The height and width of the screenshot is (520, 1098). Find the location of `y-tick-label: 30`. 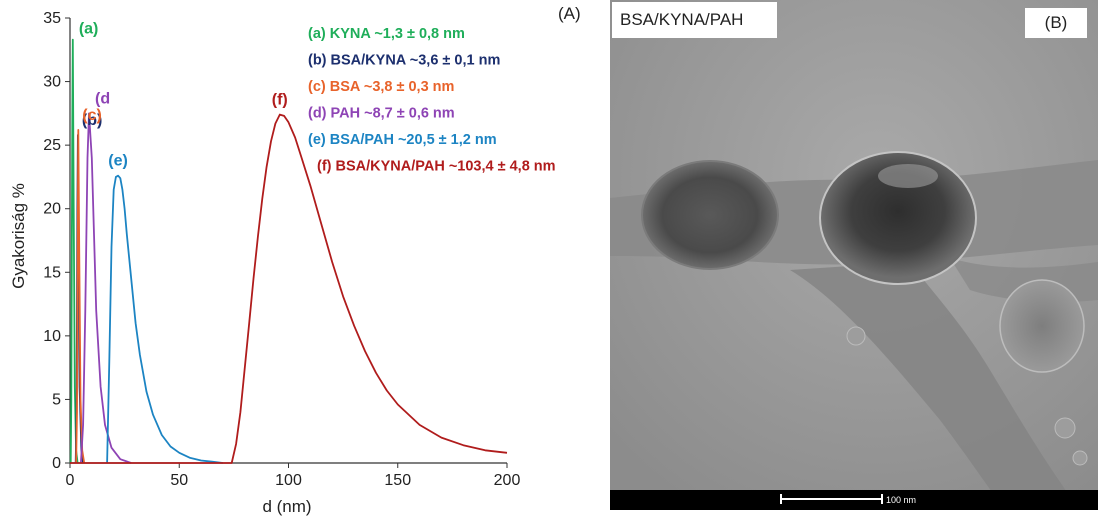

y-tick-label: 30 is located at coordinates (52, 82).